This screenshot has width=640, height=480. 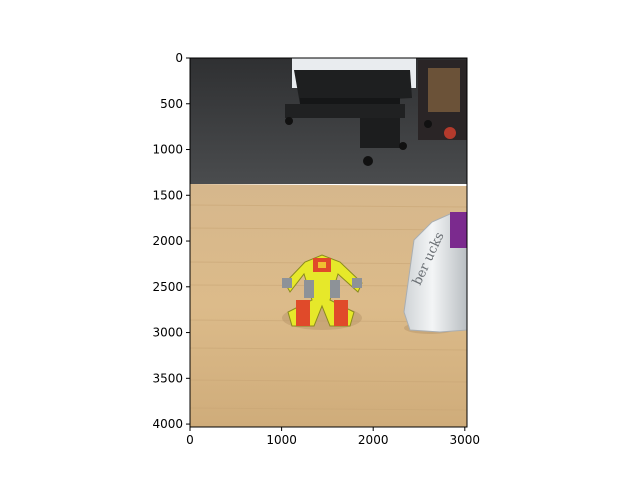 What do you see at coordinates (376, 112) in the screenshot?
I see `background-cart` at bounding box center [376, 112].